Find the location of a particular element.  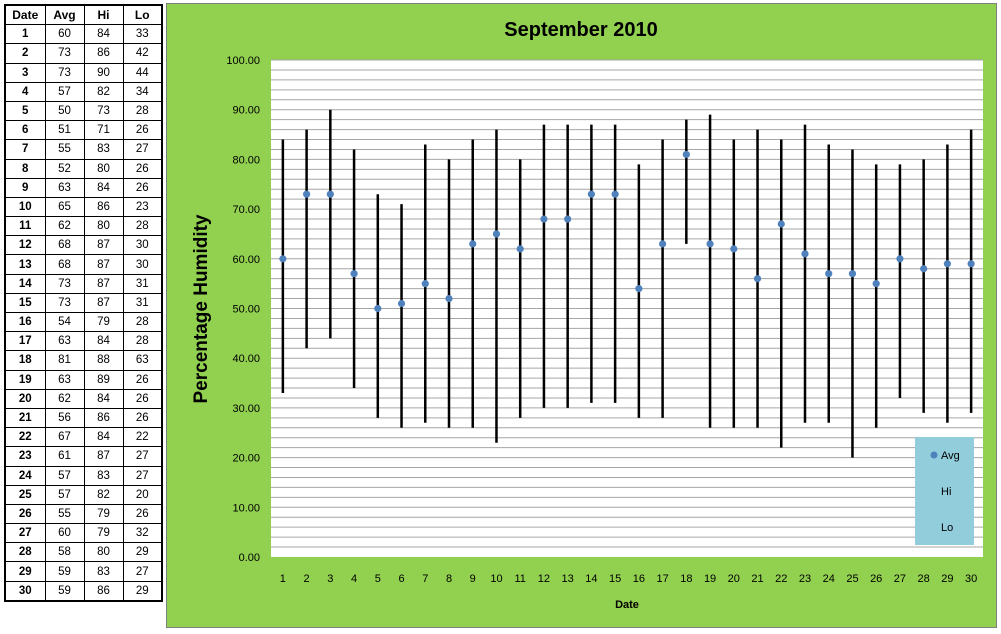

table-header-lo: Lo is located at coordinates (142, 15).